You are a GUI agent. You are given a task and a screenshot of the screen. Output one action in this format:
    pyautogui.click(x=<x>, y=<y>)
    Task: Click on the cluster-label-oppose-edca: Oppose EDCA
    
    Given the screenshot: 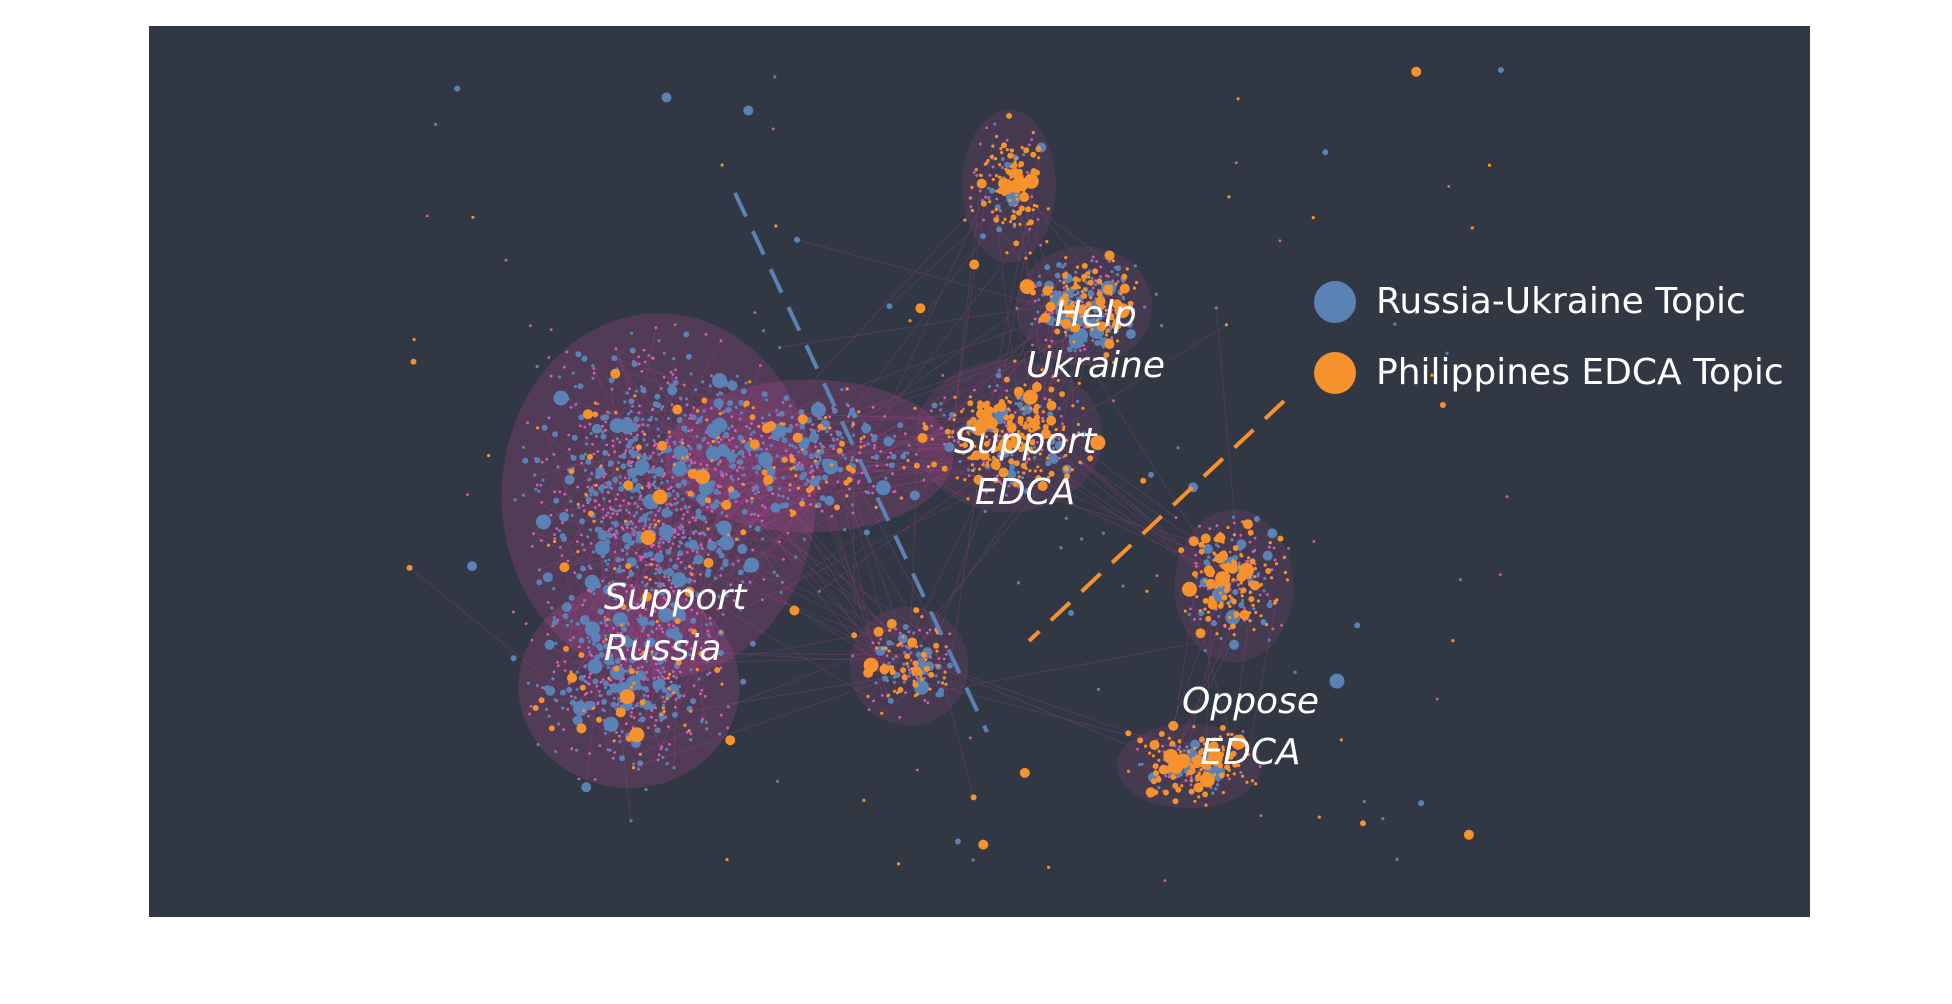 What is the action you would take?
    pyautogui.click(x=1250, y=727)
    